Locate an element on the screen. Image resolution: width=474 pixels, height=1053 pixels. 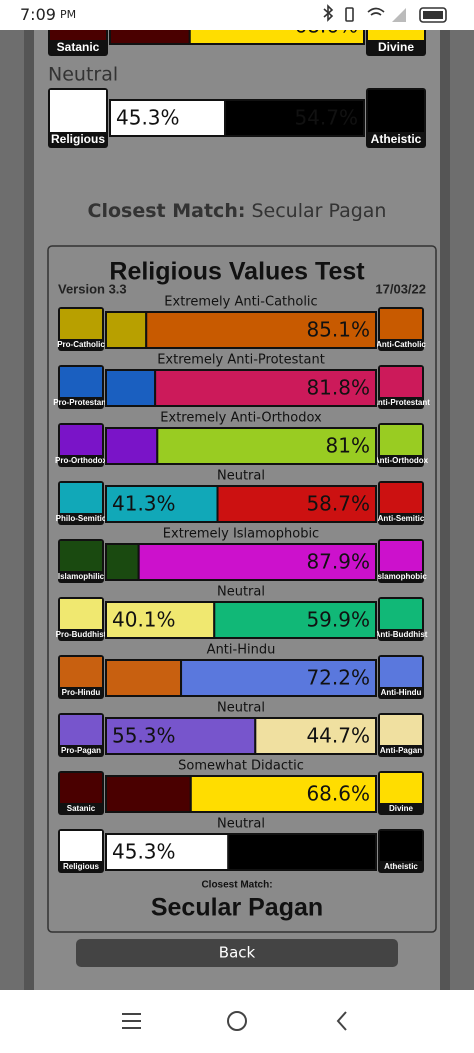
version: Version 3.3 is located at coordinates (92, 288).